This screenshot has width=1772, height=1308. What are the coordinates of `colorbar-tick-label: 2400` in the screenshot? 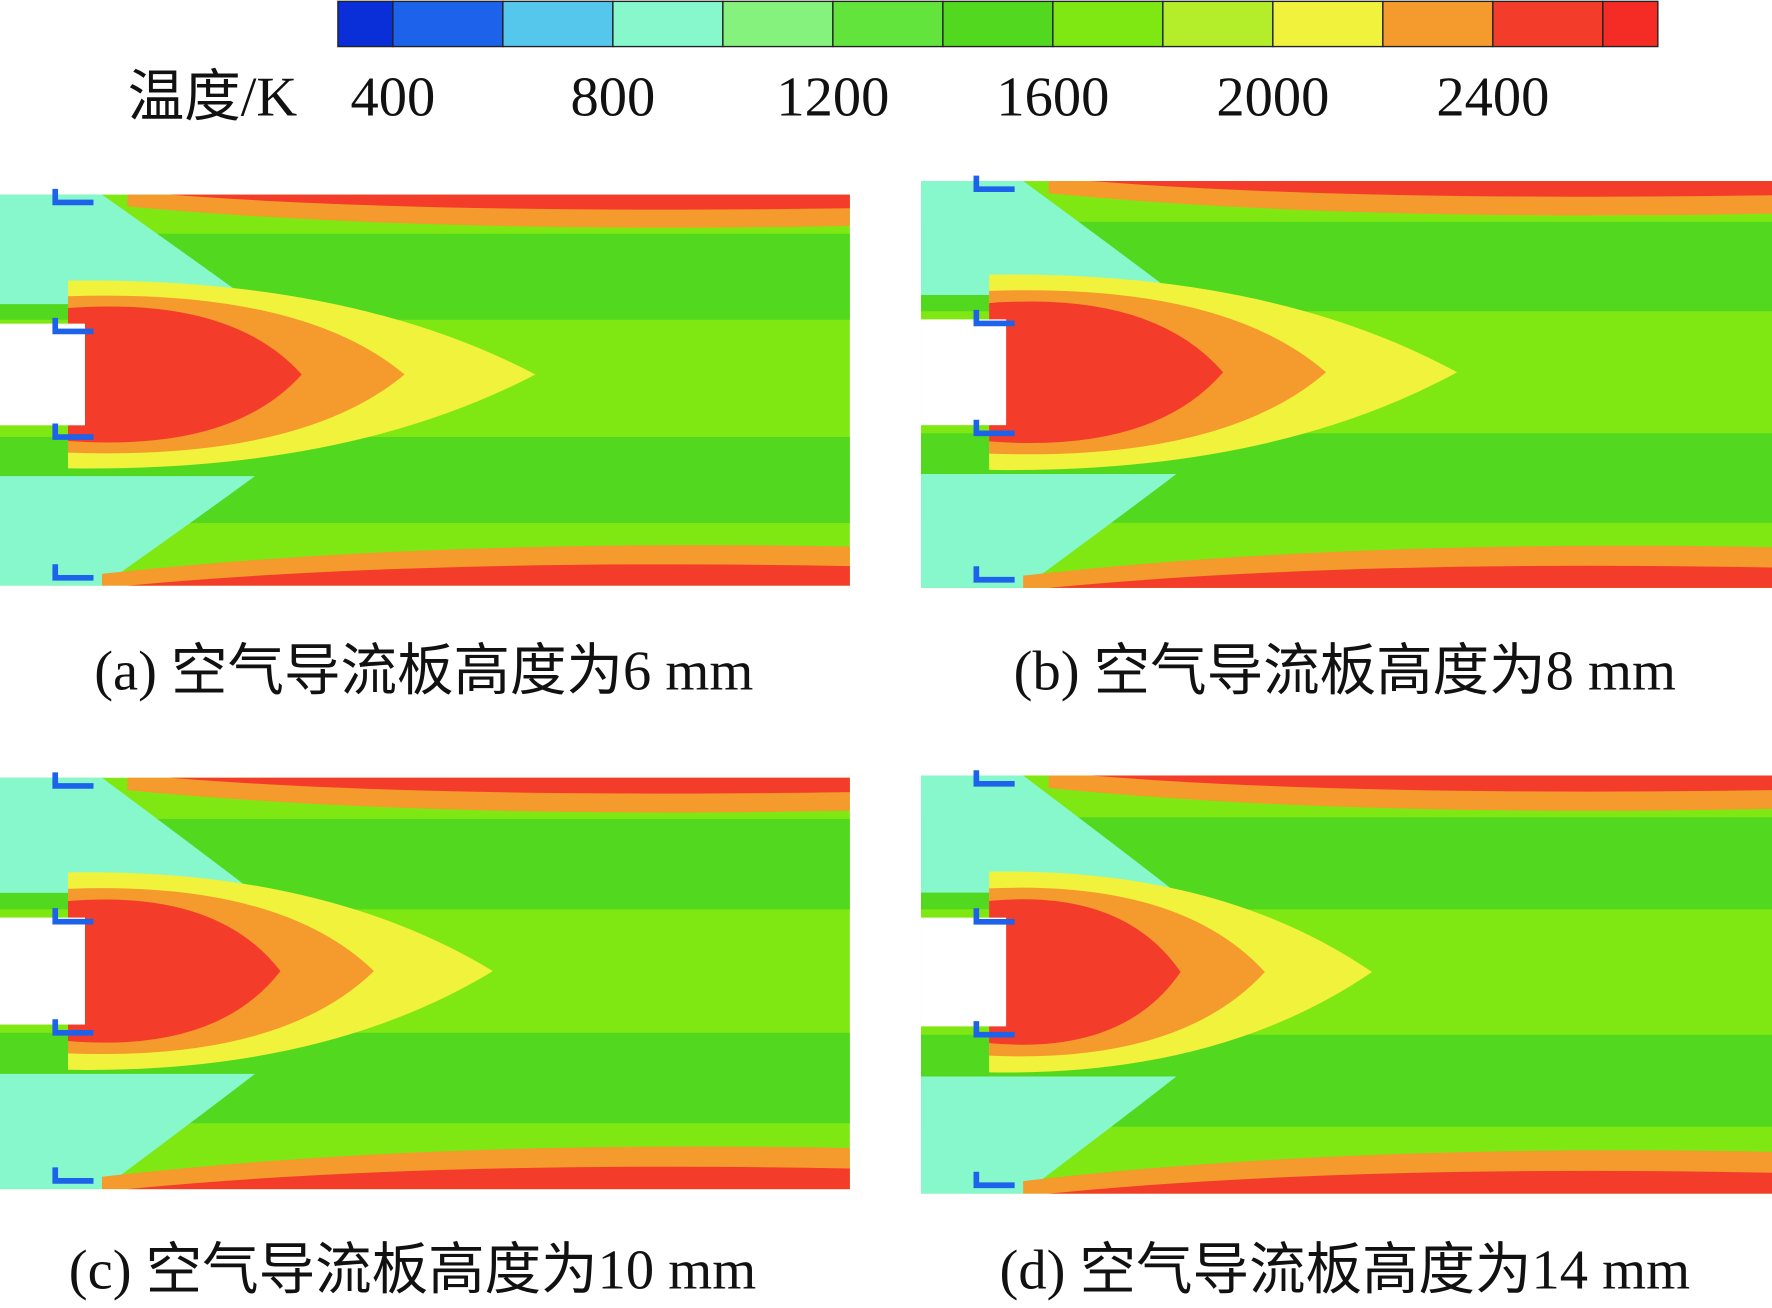 It's located at (1492, 98).